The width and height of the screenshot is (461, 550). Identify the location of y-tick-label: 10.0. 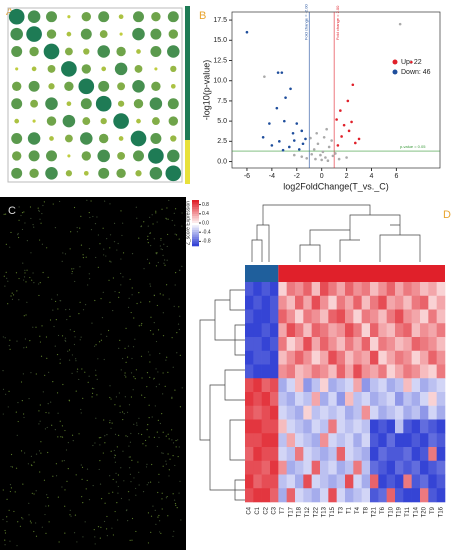
(220, 81).